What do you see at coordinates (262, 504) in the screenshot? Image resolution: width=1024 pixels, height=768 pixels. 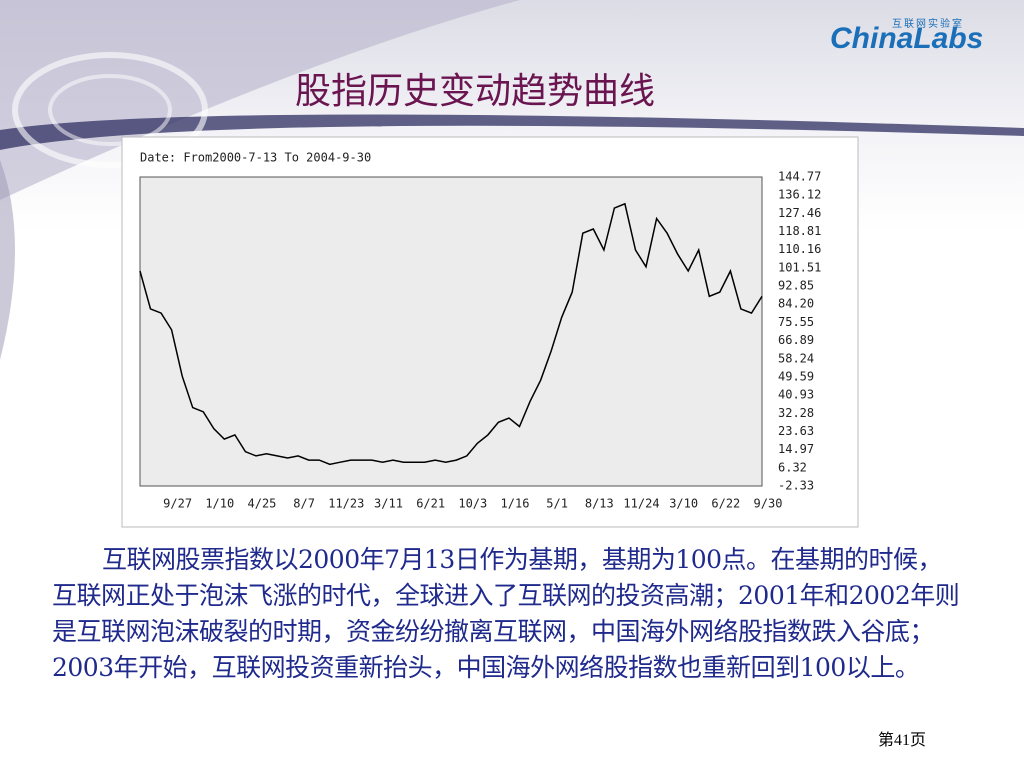 I see `x-tick-label: 4/25` at bounding box center [262, 504].